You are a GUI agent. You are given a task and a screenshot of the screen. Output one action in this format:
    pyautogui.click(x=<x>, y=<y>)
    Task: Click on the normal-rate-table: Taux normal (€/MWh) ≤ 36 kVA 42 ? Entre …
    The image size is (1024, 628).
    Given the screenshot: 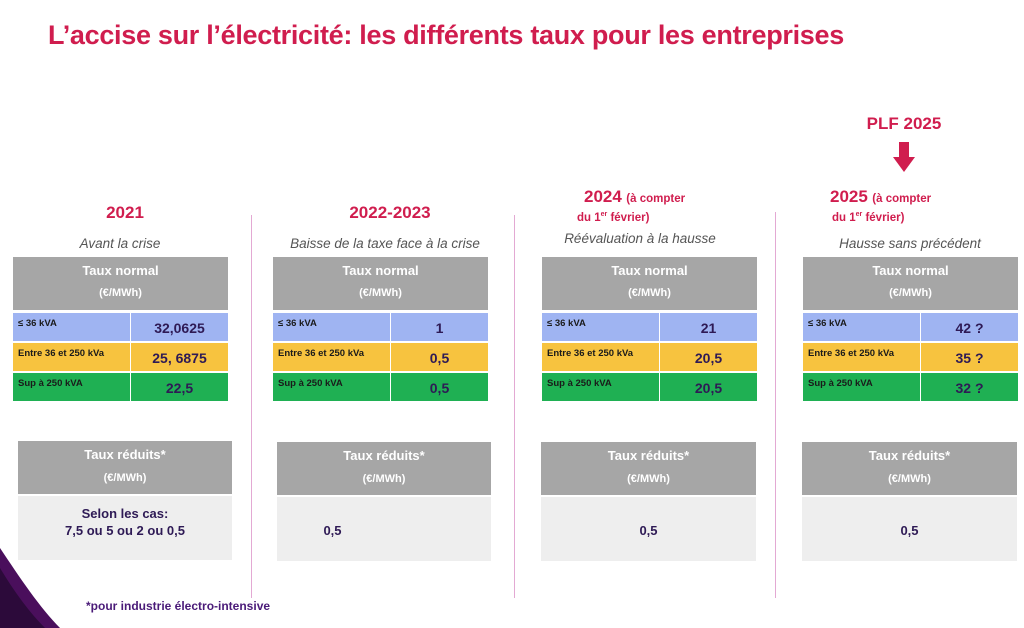 What is the action you would take?
    pyautogui.click(x=910, y=331)
    